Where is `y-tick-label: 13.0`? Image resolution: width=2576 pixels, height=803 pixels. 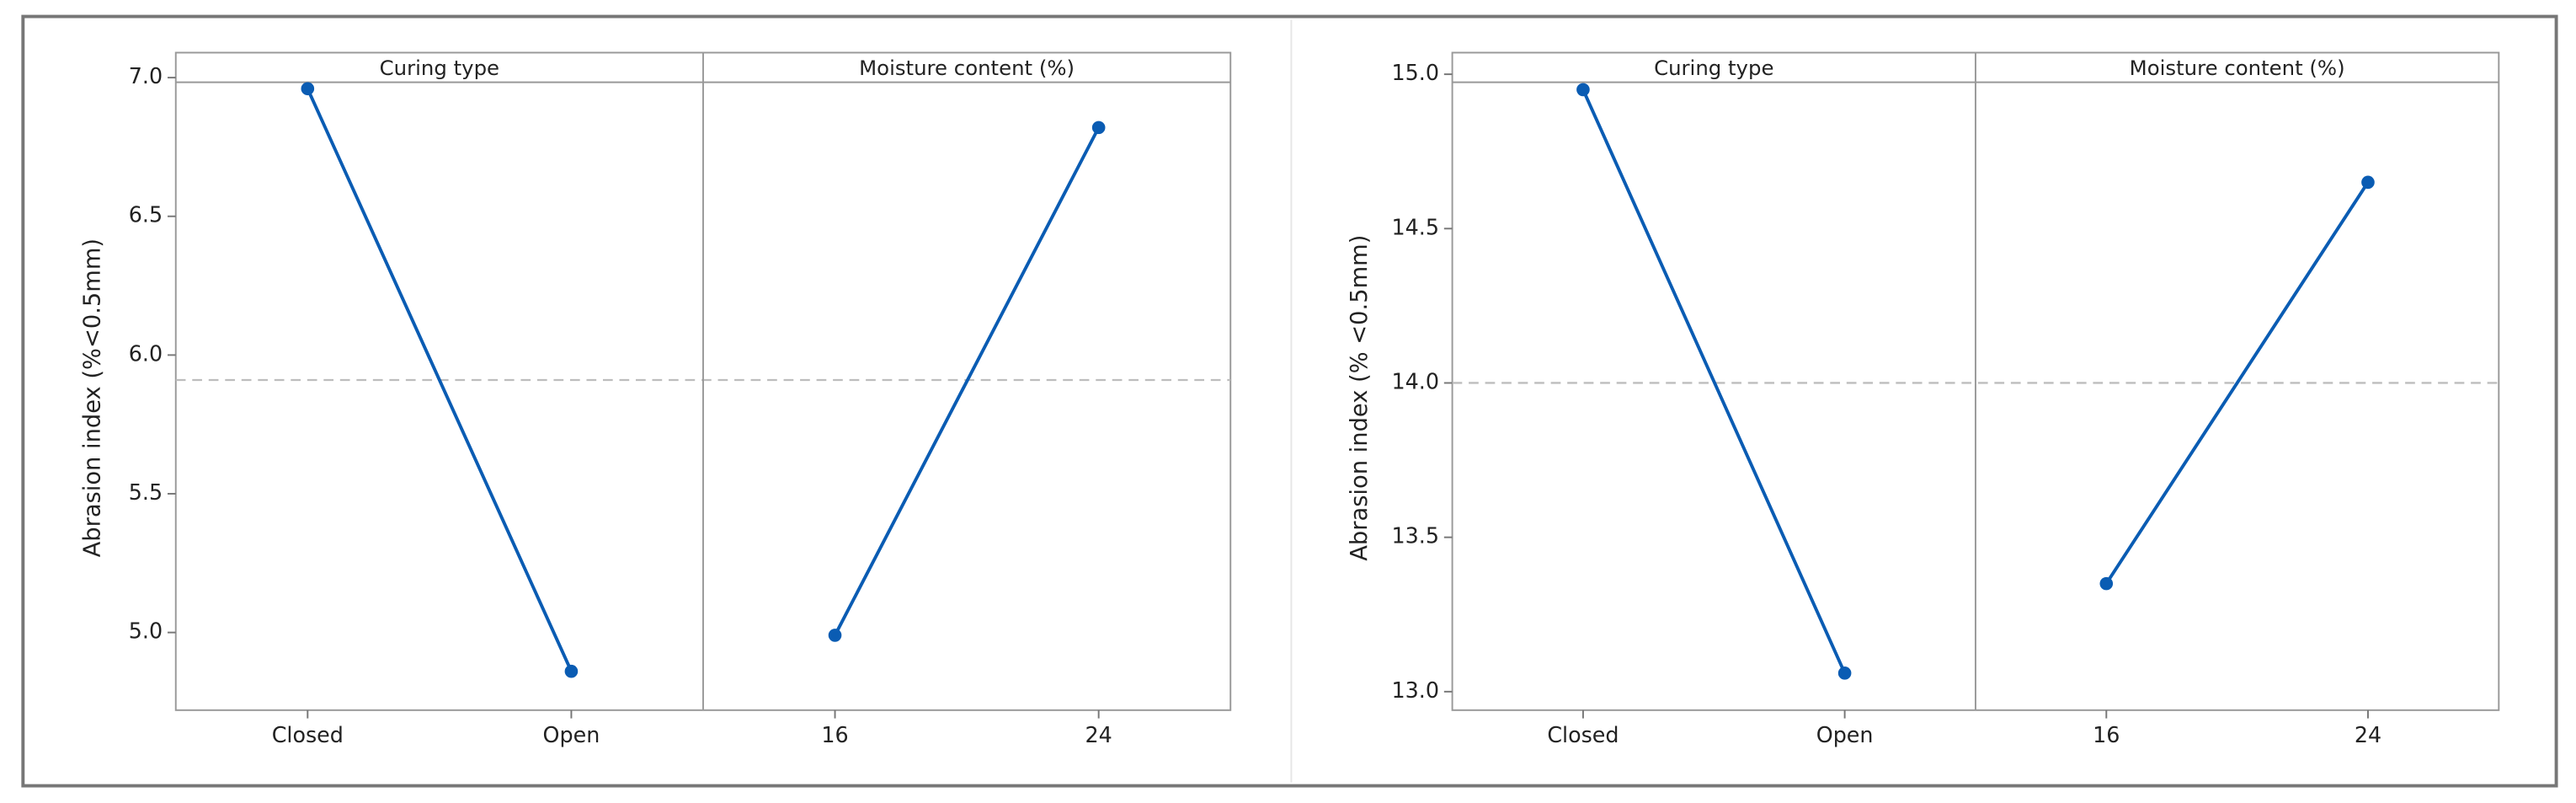
y-tick-label: 13.0 is located at coordinates (1415, 690).